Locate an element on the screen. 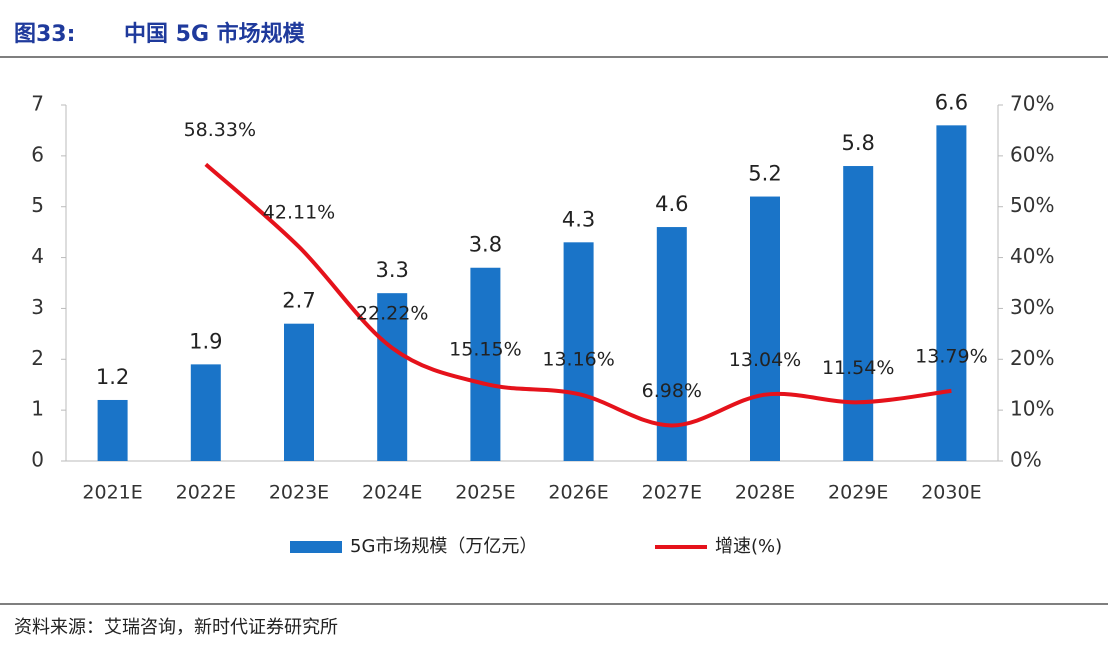 Image resolution: width=1108 pixels, height=652 pixels. line-value-label: 42.11% is located at coordinates (299, 212).